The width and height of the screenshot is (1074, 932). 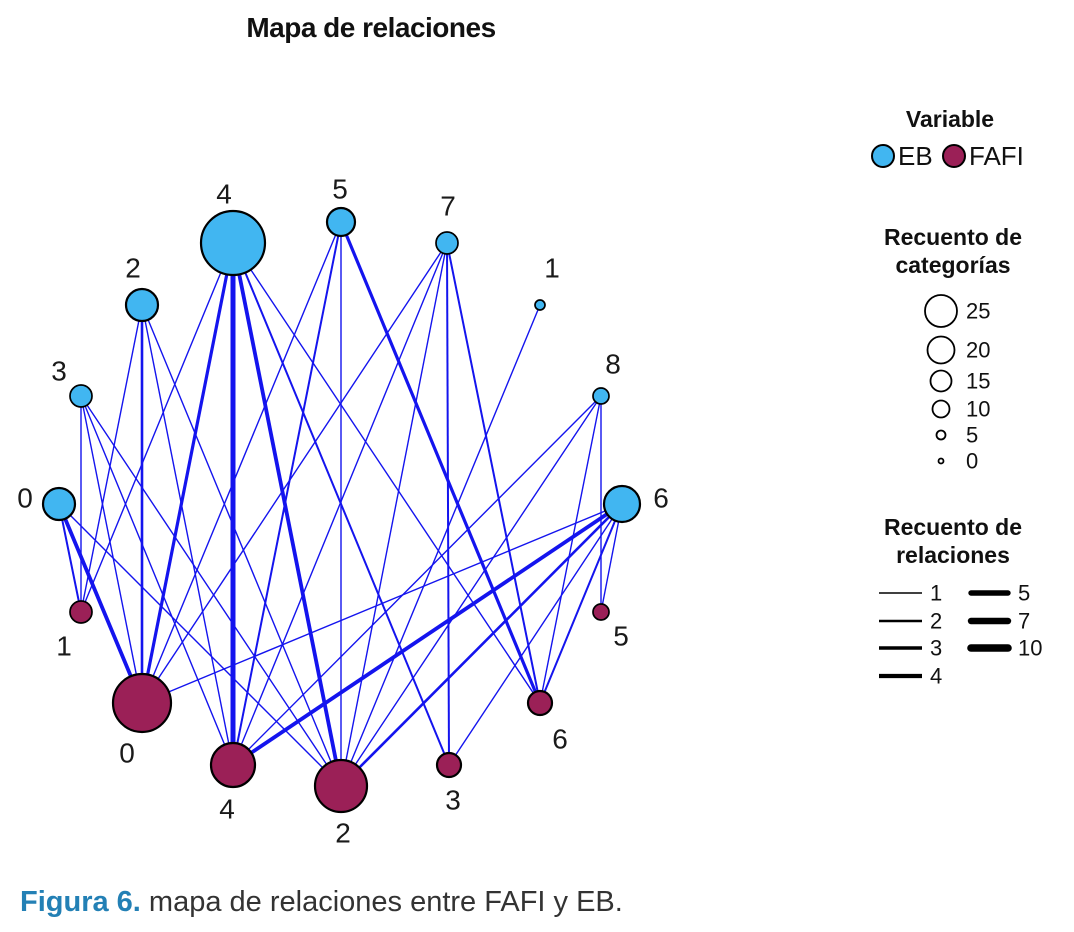 What do you see at coordinates (581, 603) in the screenshot?
I see `edge-EB6-FAFI6` at bounding box center [581, 603].